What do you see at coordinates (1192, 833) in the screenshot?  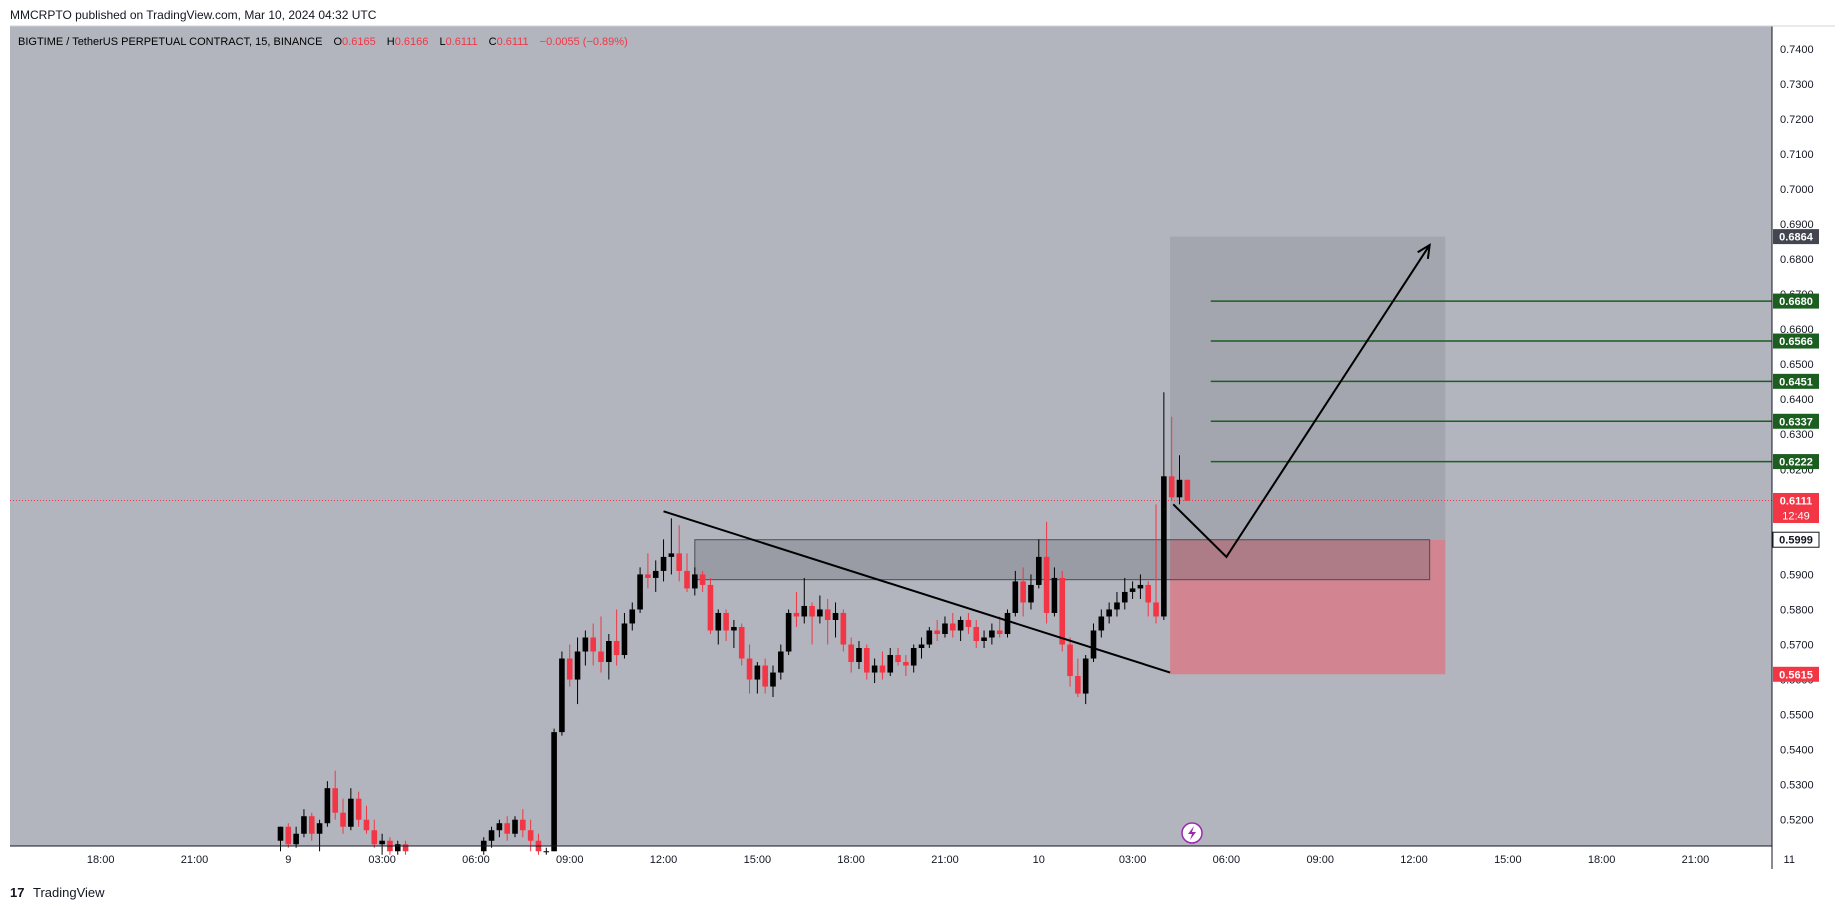 I see `lightning-icon` at bounding box center [1192, 833].